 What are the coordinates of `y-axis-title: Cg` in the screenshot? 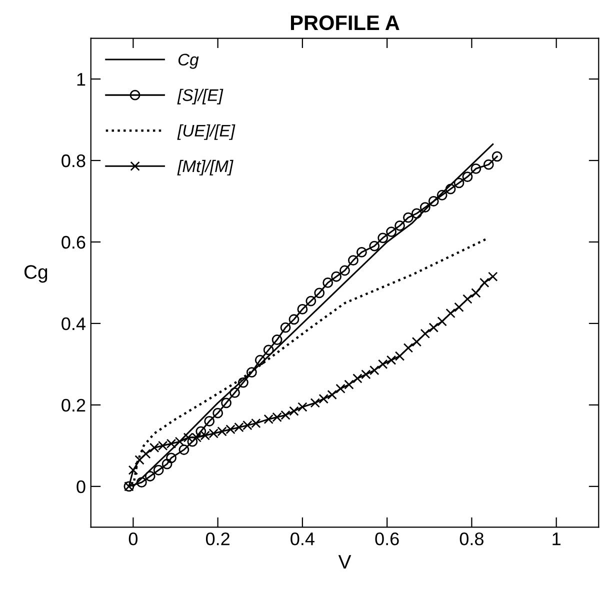 It's located at (36, 274).